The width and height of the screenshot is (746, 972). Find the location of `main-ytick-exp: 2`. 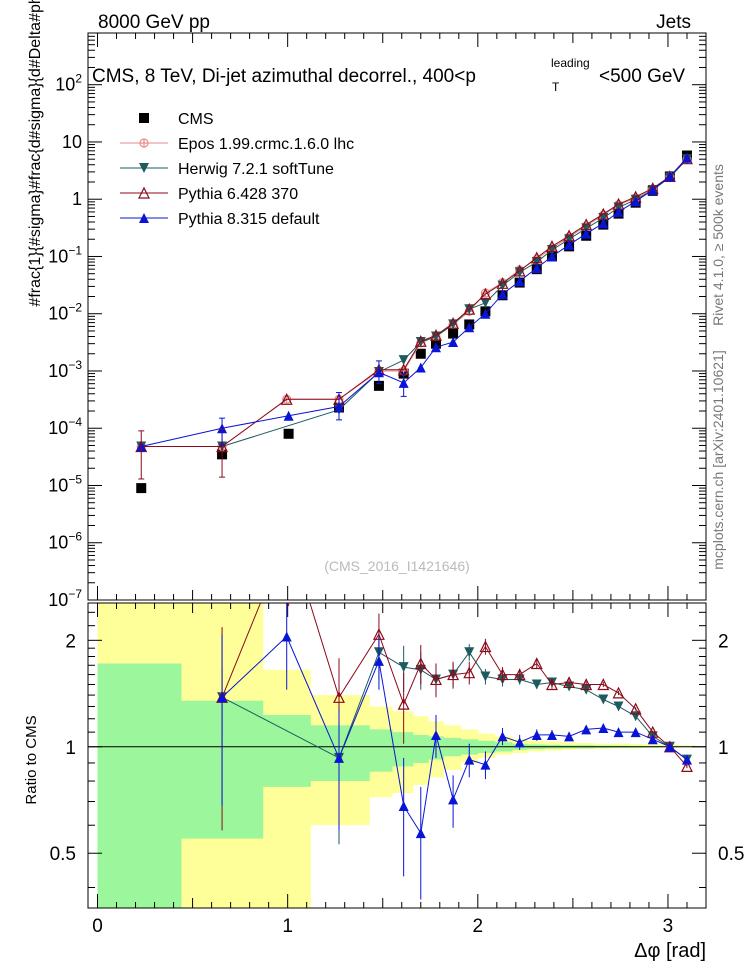

main-ytick-exp: 2 is located at coordinates (78, 79).